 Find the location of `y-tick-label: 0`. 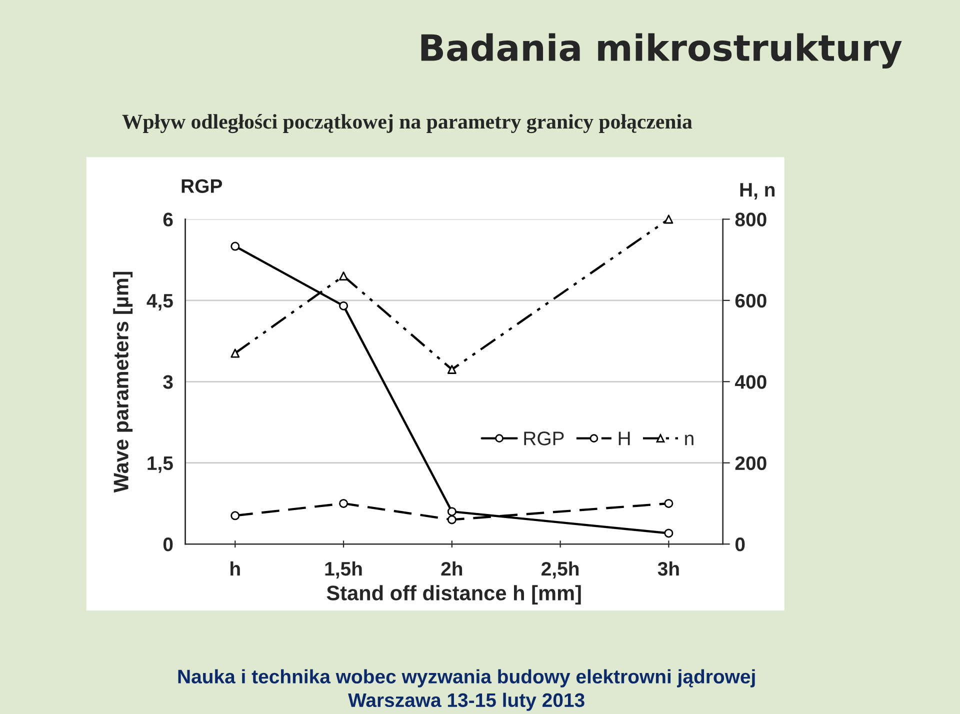

y-tick-label: 0 is located at coordinates (168, 545).